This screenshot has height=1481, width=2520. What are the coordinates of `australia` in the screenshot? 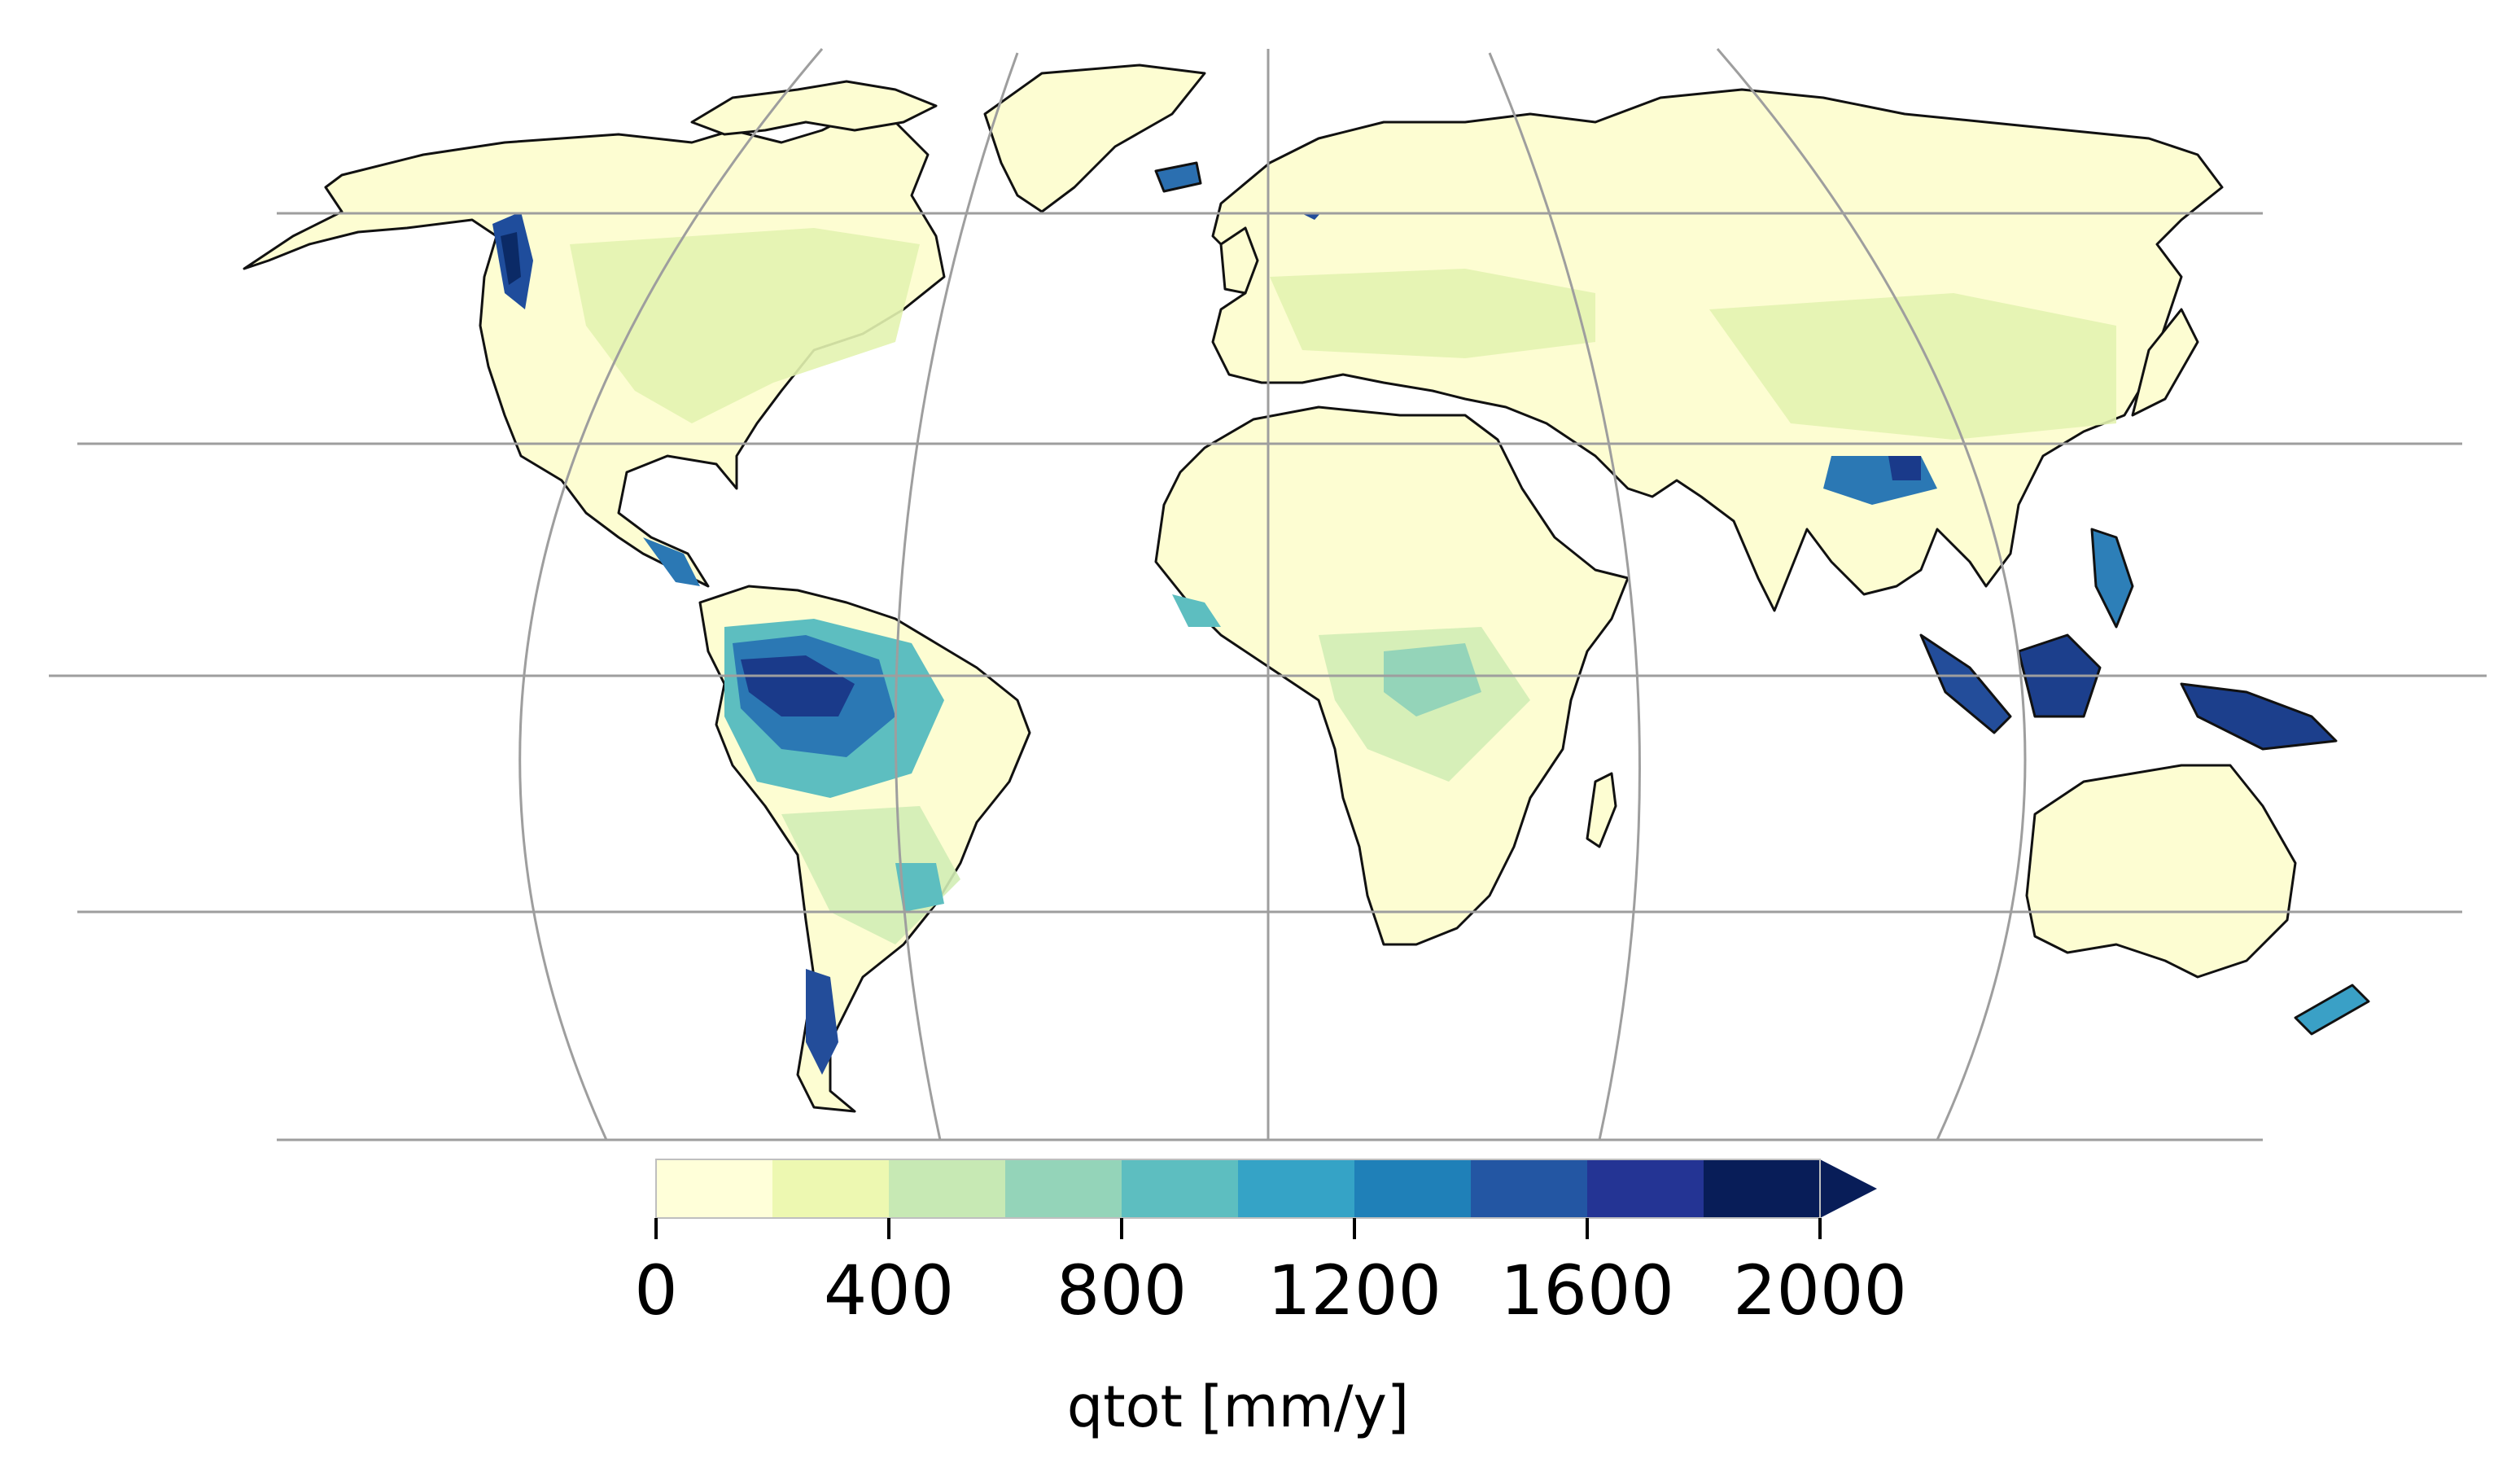 It's located at (2161, 871).